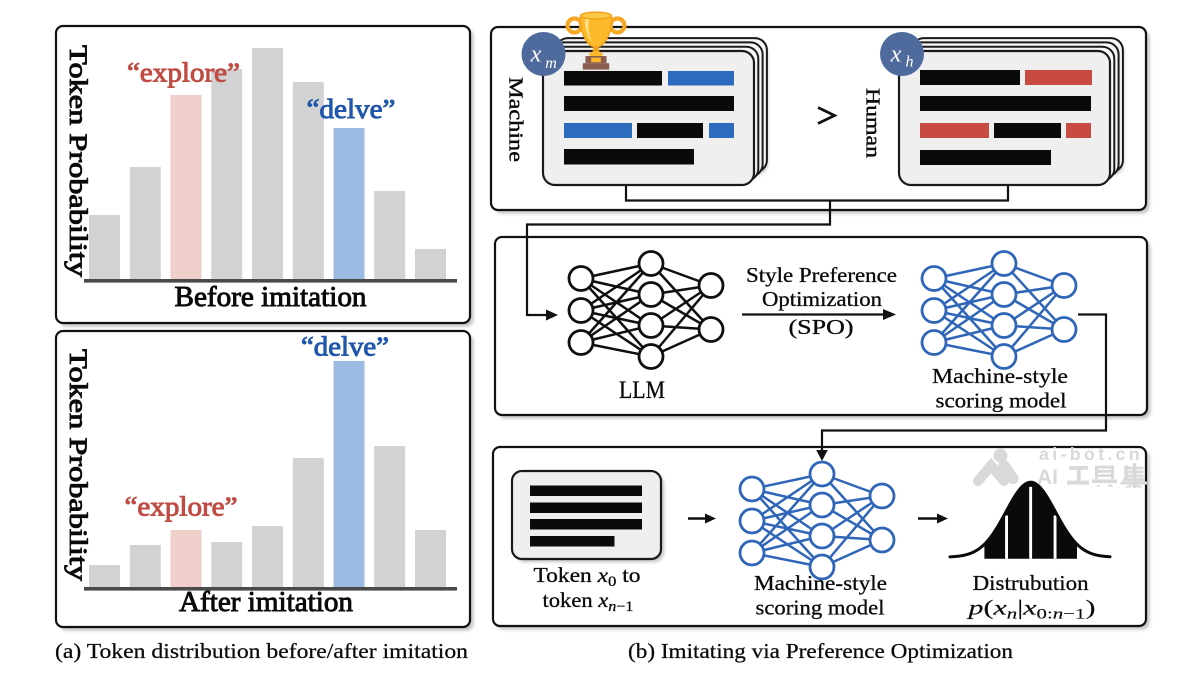 The image size is (1200, 675). Describe the element at coordinates (822, 299) in the screenshot. I see `svg-text: Optimization` at that location.